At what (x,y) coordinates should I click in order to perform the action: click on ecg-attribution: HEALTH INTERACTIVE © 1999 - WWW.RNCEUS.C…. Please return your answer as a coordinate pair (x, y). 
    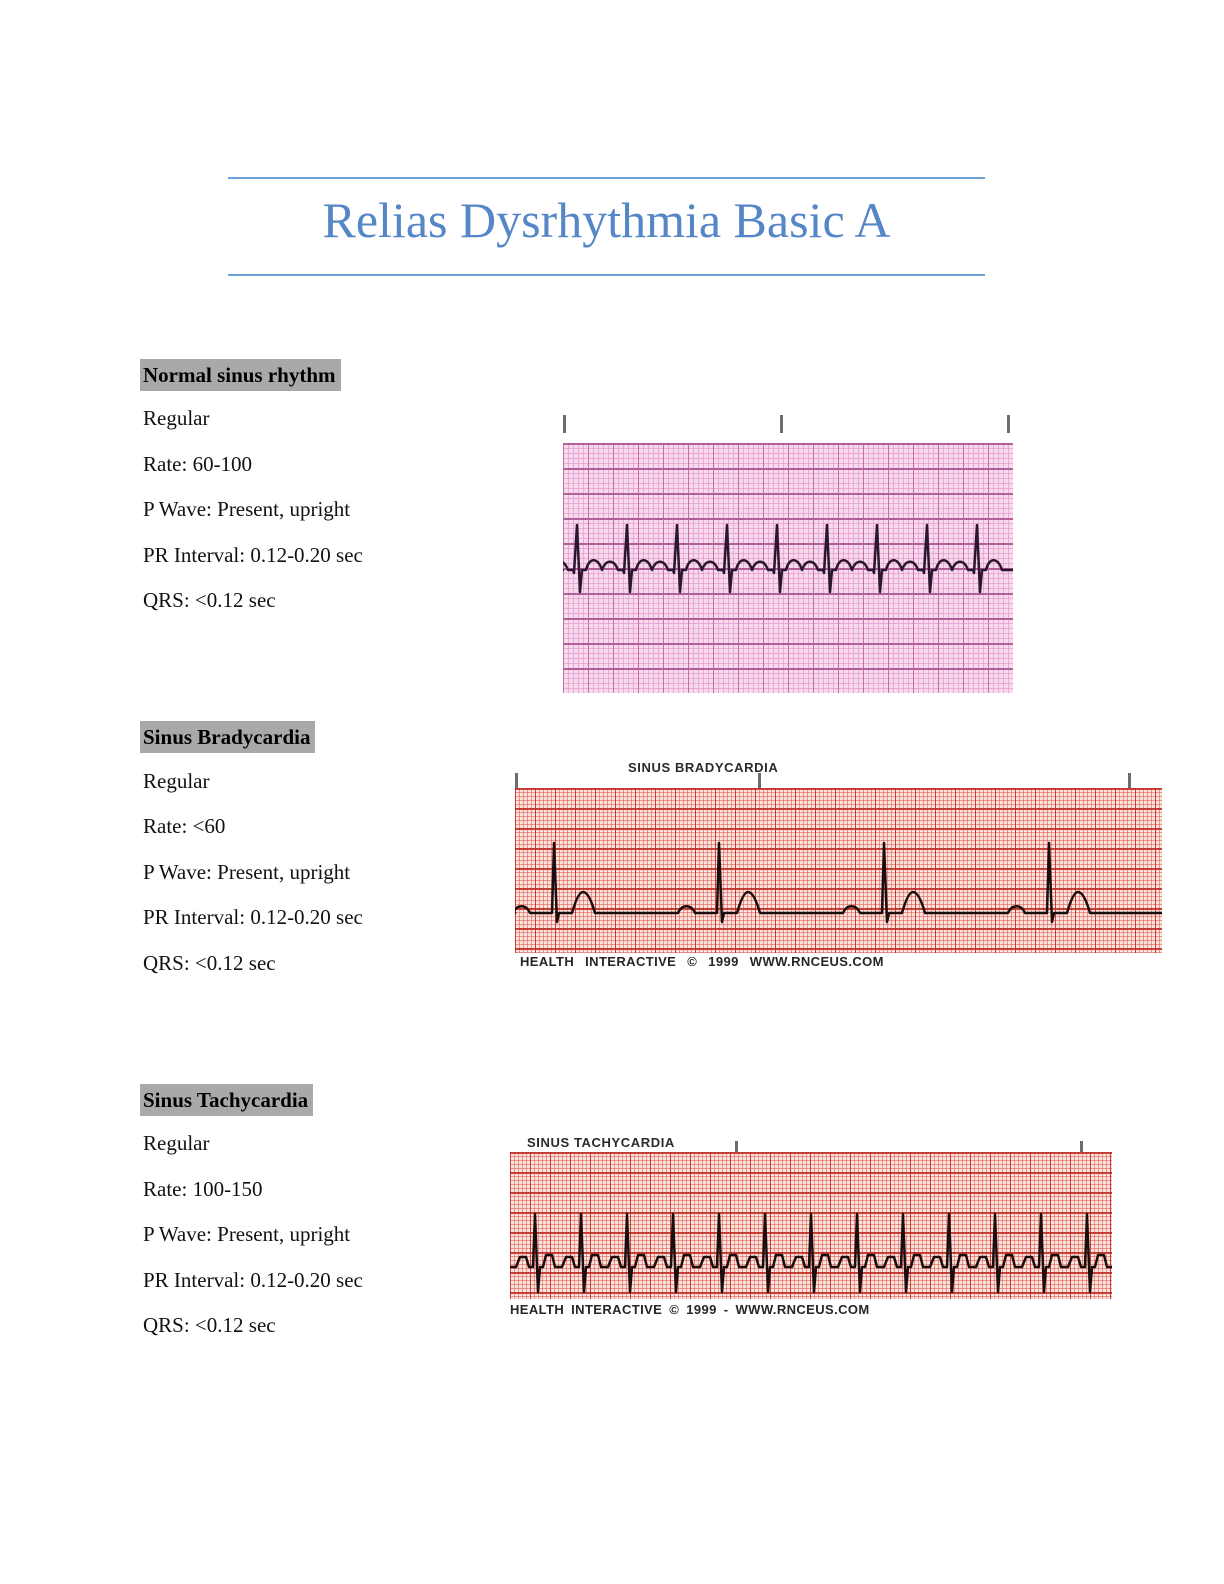
    Looking at the image, I should click on (690, 1309).